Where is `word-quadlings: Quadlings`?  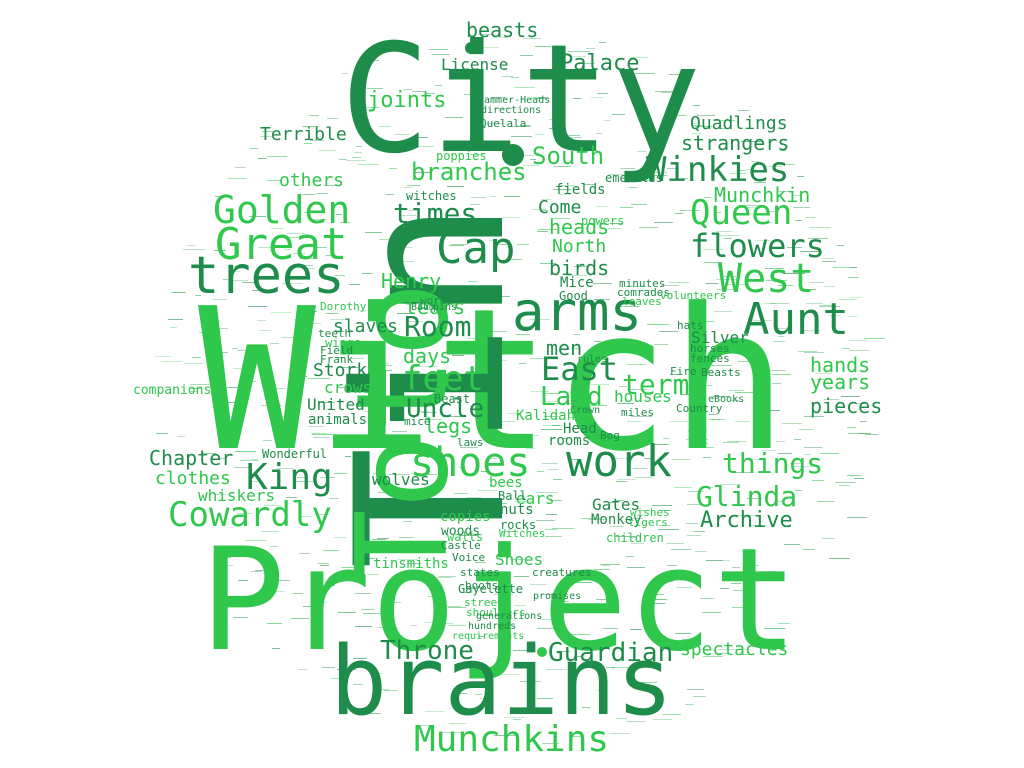
word-quadlings: Quadlings is located at coordinates (739, 123).